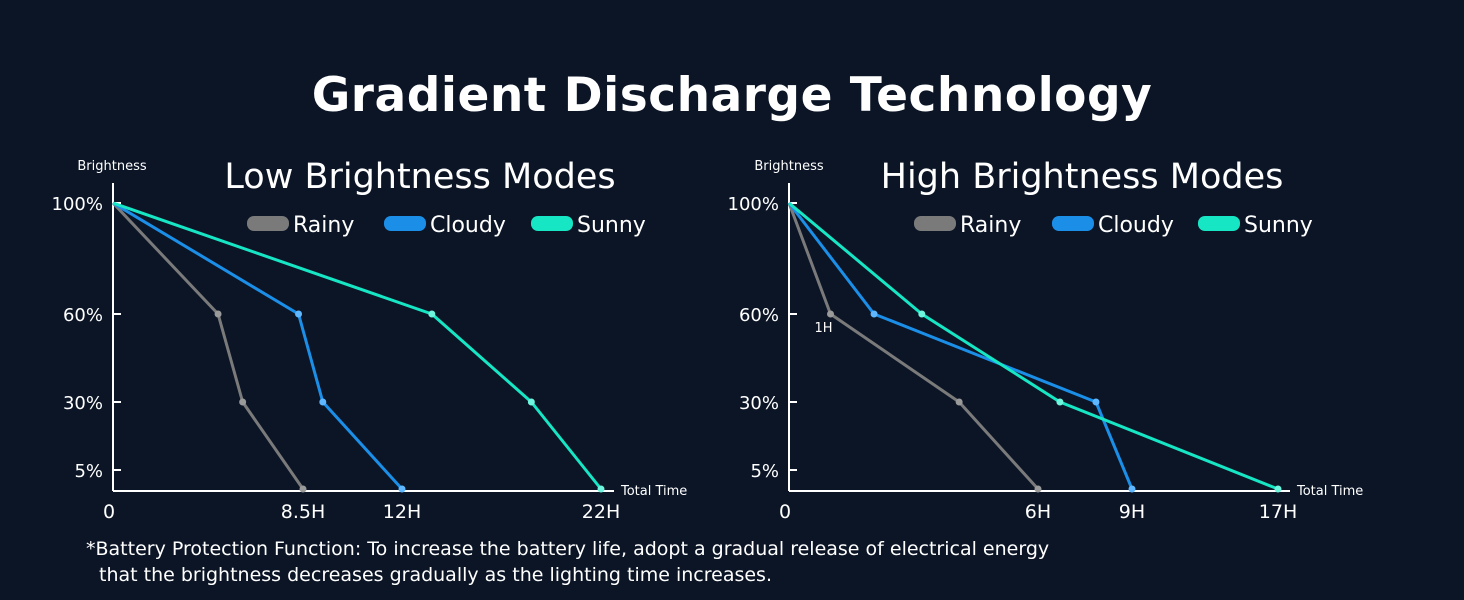 This screenshot has width=1464, height=600. What do you see at coordinates (824, 328) in the screenshot?
I see `annotation-label: 1H` at bounding box center [824, 328].